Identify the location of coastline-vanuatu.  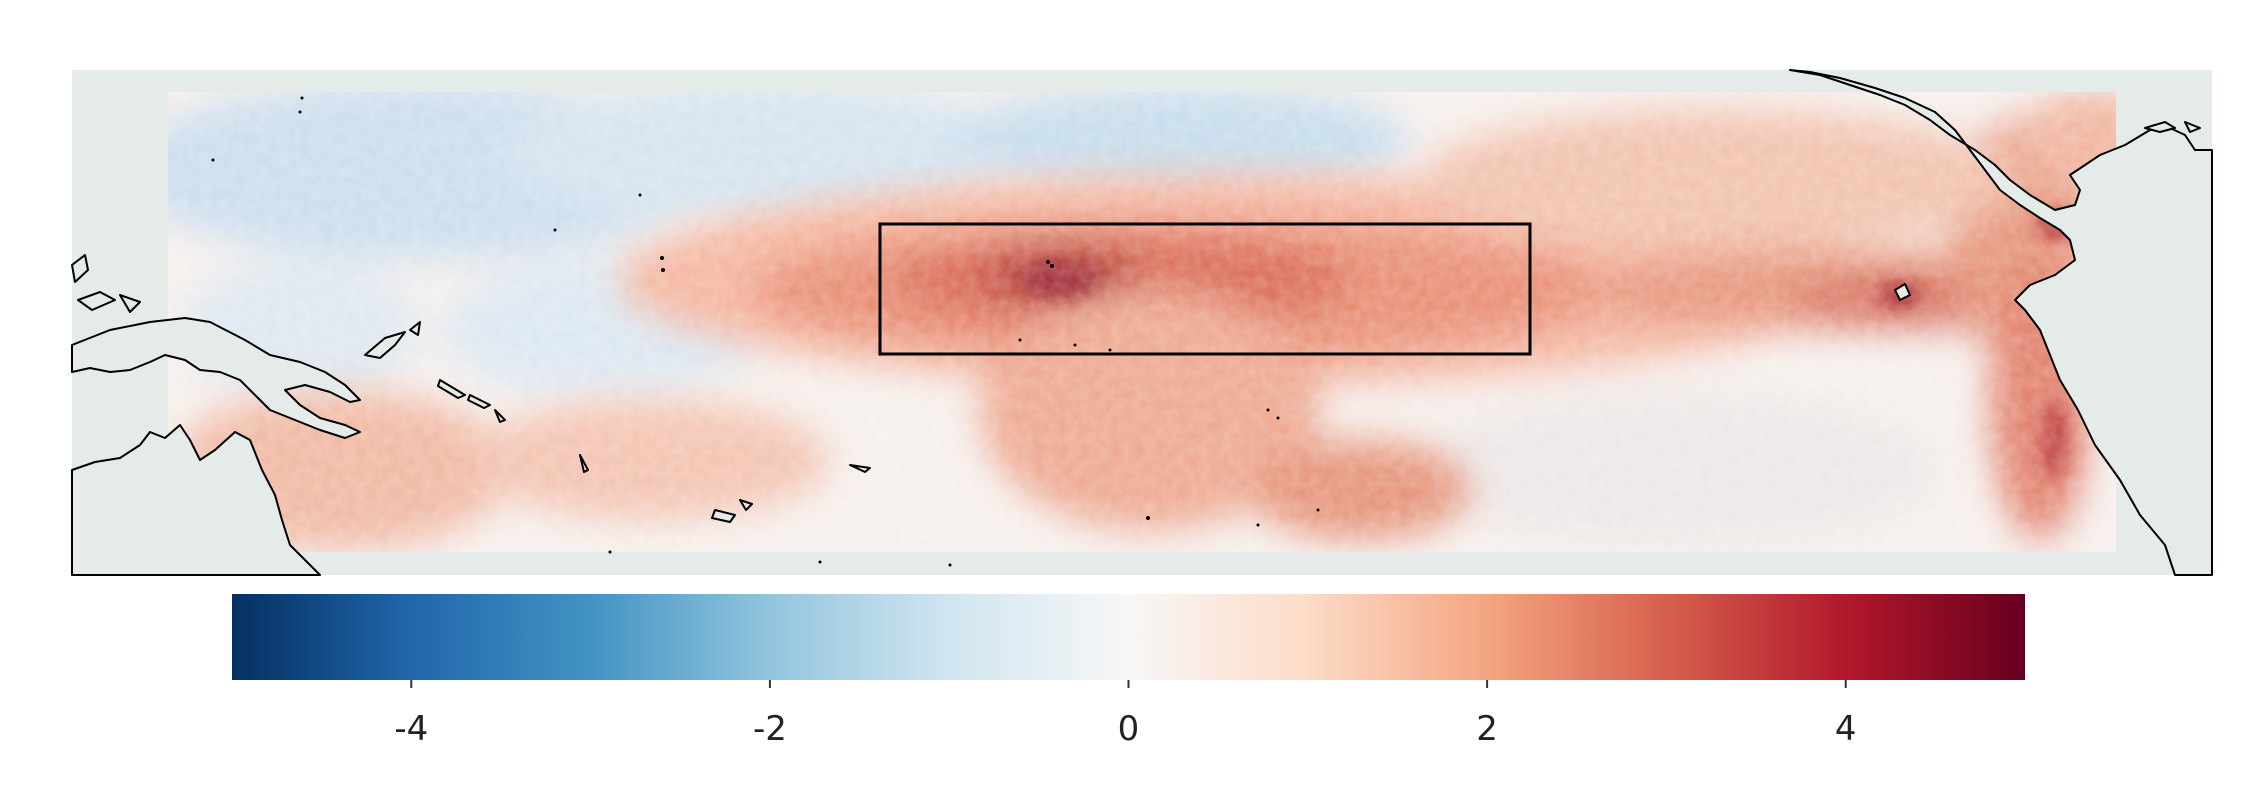
(584, 463).